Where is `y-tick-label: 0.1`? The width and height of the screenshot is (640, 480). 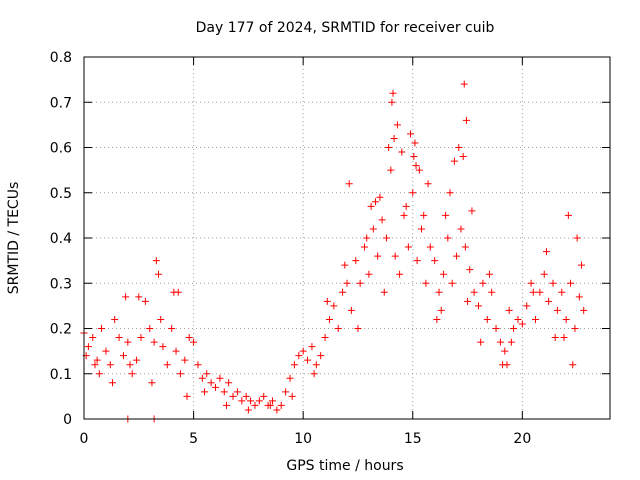
y-tick-label: 0.1 is located at coordinates (61, 375).